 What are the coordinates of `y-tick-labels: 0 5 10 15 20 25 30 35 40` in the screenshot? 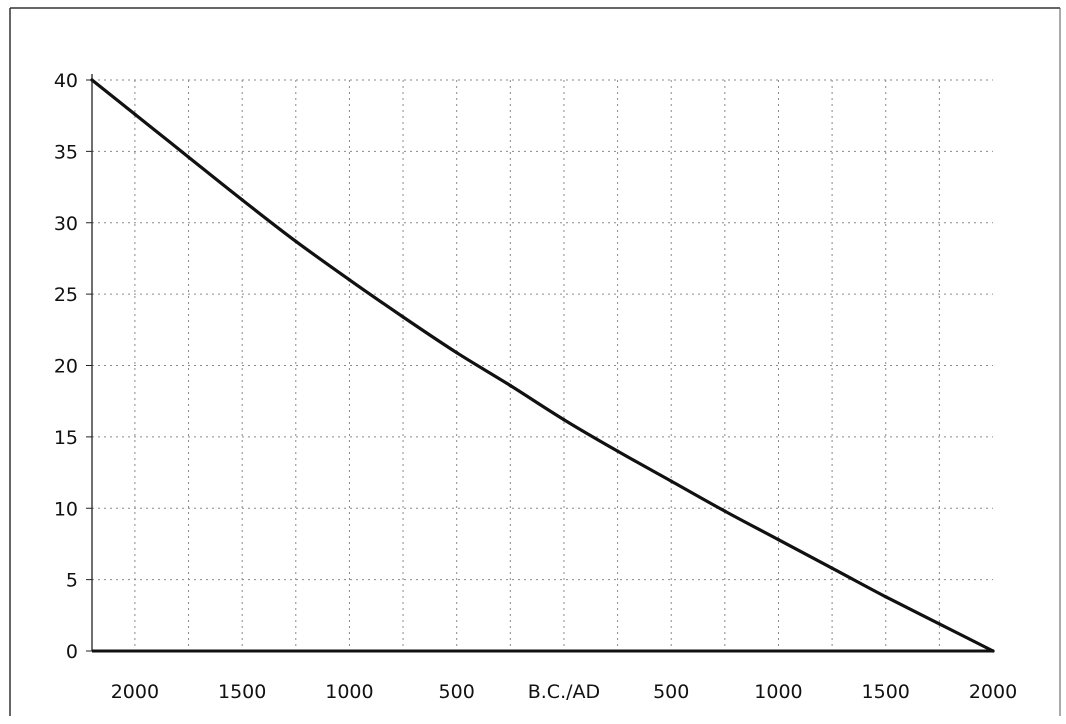 It's located at (66, 366).